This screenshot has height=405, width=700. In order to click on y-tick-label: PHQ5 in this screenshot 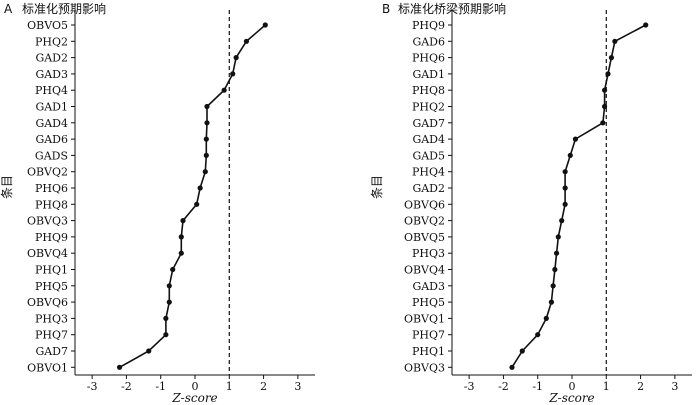, I will do `click(51, 286)`.